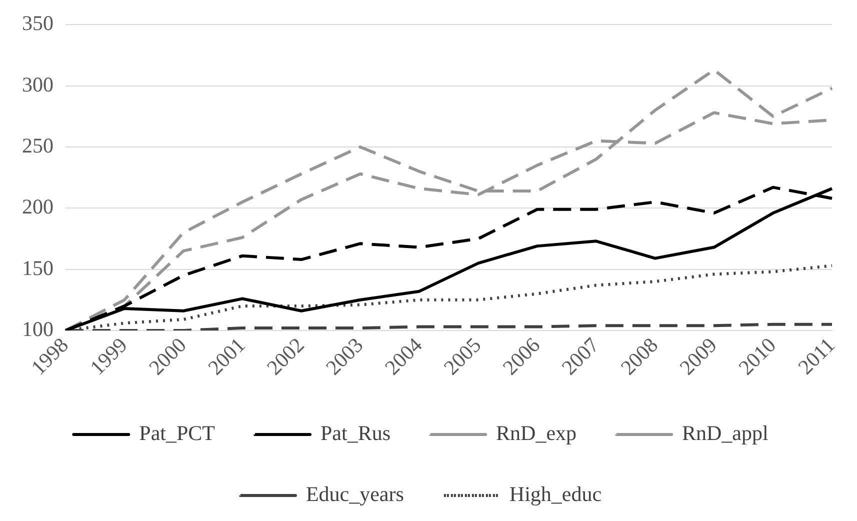  What do you see at coordinates (38, 23) in the screenshot?
I see `y-tick-label: 350` at bounding box center [38, 23].